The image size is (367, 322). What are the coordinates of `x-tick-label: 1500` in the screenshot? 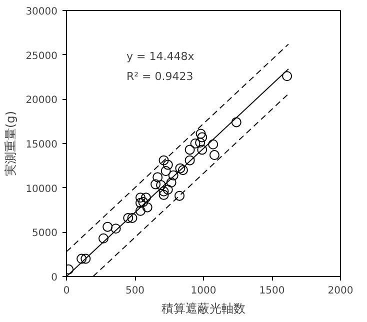 It's located at (272, 291).